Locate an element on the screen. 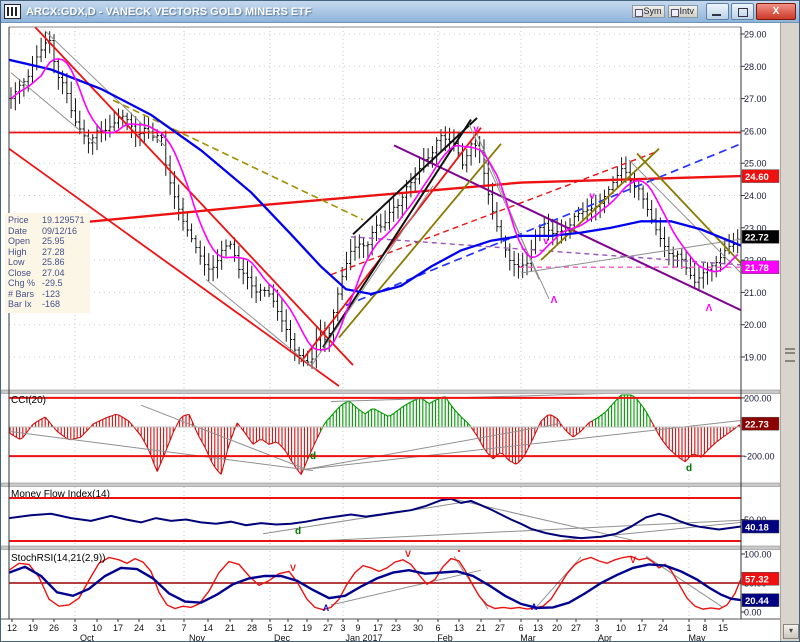  mfi-divergence-marker: d is located at coordinates (298, 531).